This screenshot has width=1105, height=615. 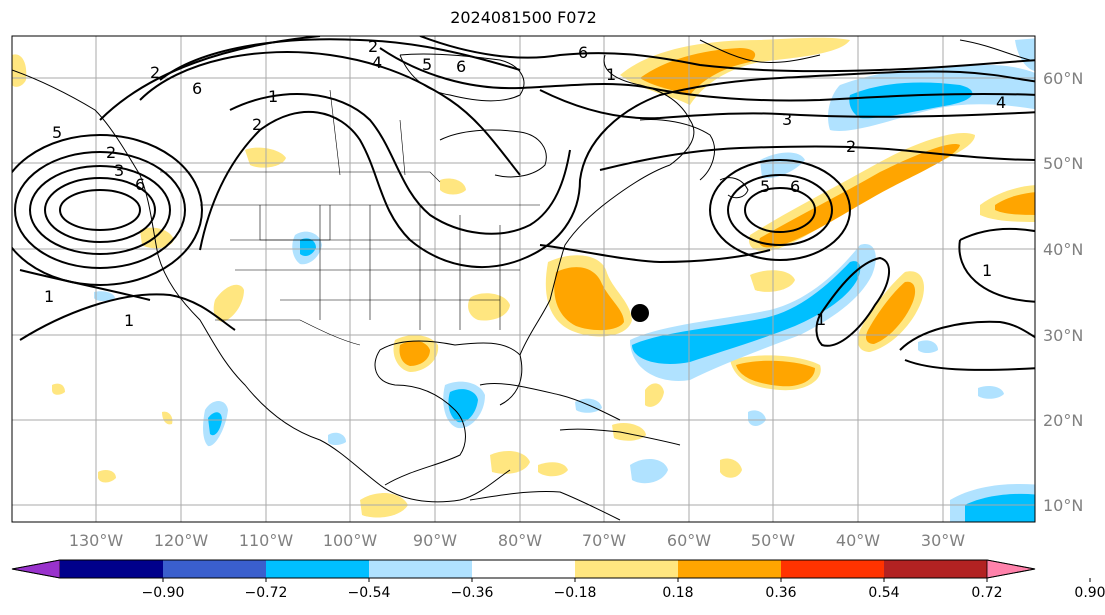 I want to click on positive-anomaly-greenland-core, so click(x=698, y=71).